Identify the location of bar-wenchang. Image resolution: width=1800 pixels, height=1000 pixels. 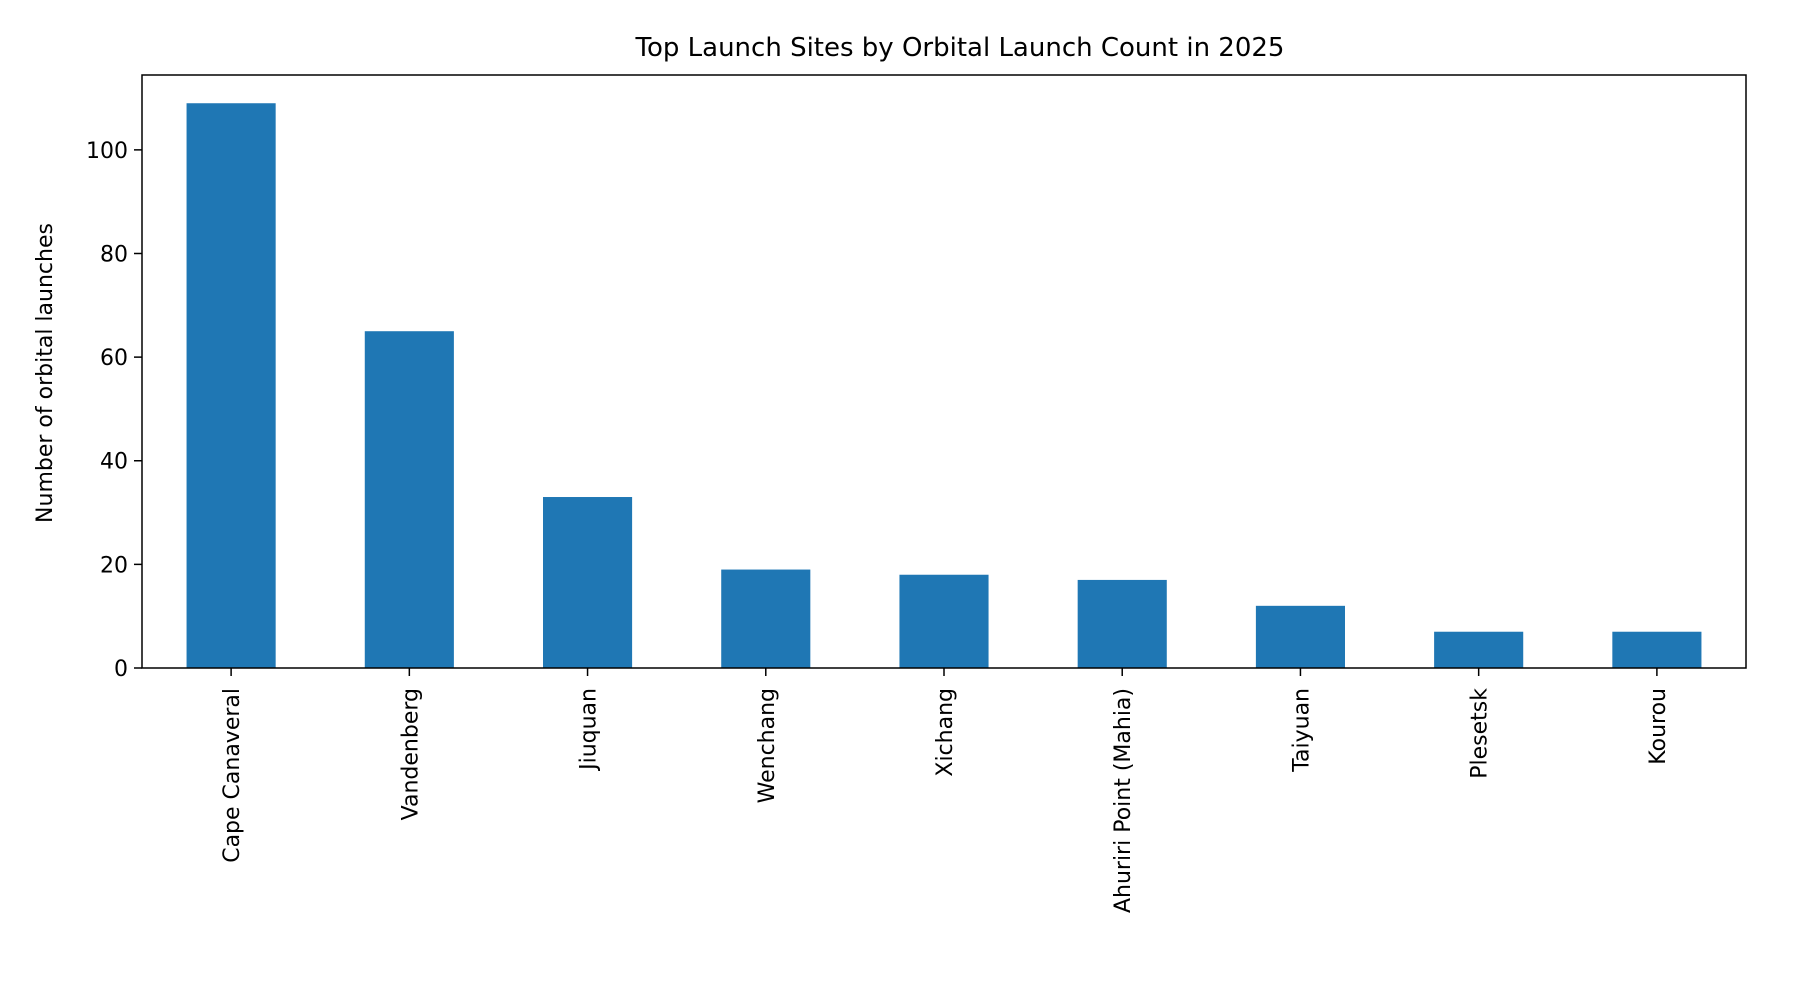
(766, 618).